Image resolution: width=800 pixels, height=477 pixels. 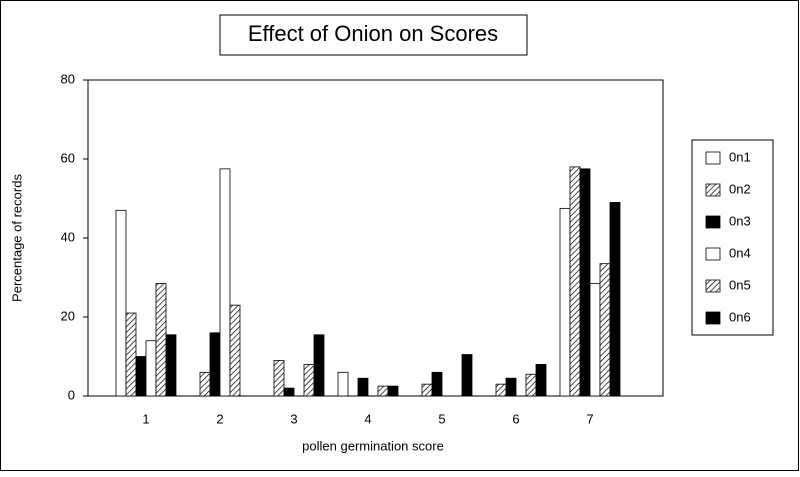 I want to click on x-tick-label: 6, so click(x=515, y=418).